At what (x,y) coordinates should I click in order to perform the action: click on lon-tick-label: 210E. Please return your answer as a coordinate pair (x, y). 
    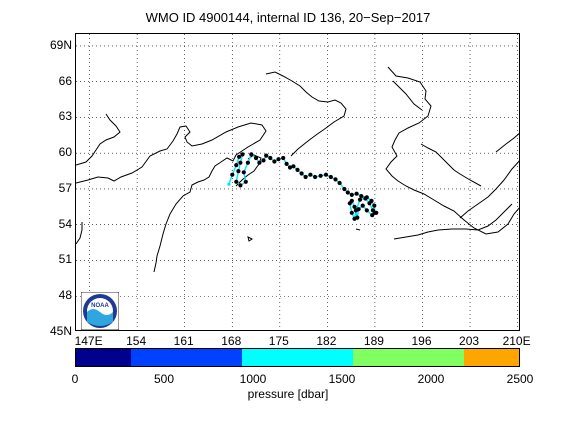
    Looking at the image, I should click on (516, 341).